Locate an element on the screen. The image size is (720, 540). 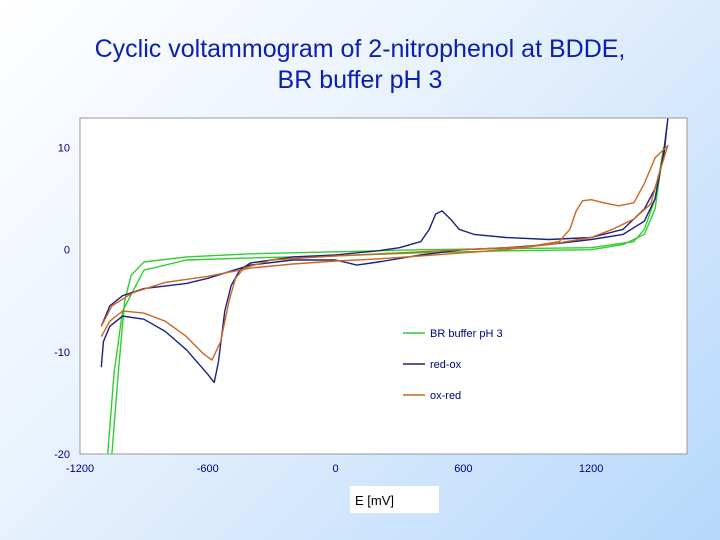
x-tick-label: -1200 is located at coordinates (80, 469).